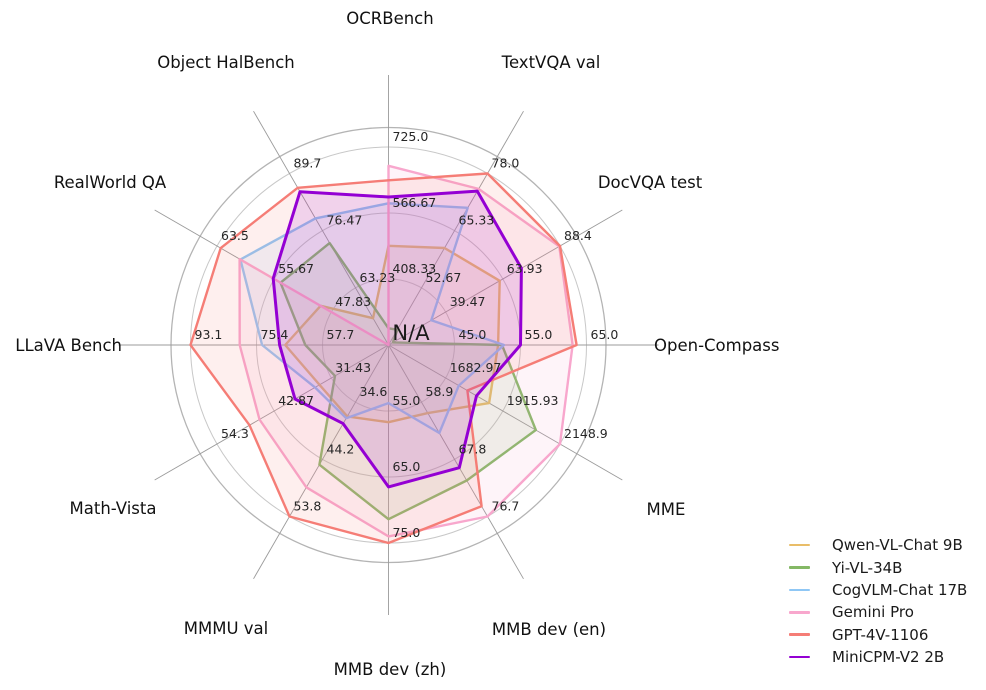 This screenshot has height=690, width=986. Describe the element at coordinates (68, 345) in the screenshot. I see `axis-label-llava-bench: LLaVA Bench` at that location.